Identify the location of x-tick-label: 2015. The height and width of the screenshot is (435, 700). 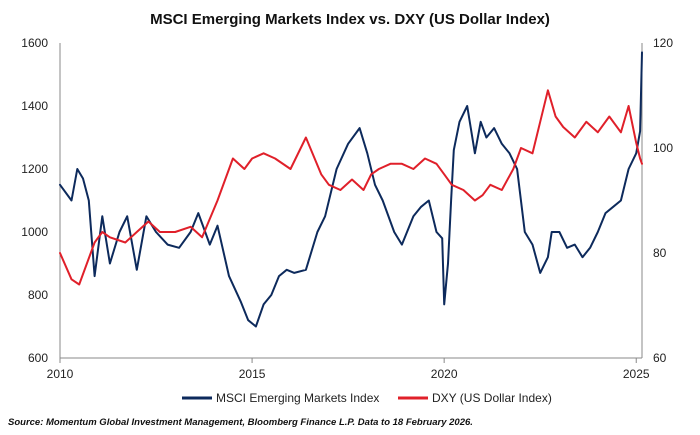
(252, 374).